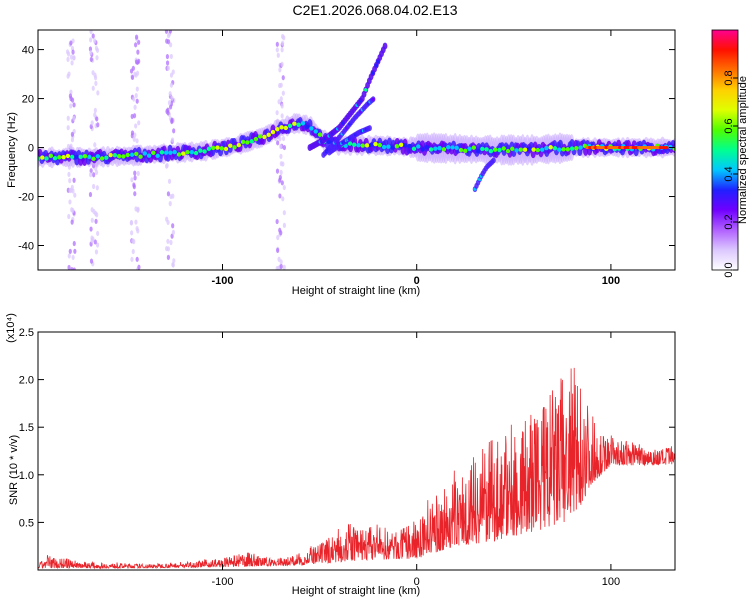 The height and width of the screenshot is (600, 750). I want to click on y-tick-label: -20, so click(26, 198).